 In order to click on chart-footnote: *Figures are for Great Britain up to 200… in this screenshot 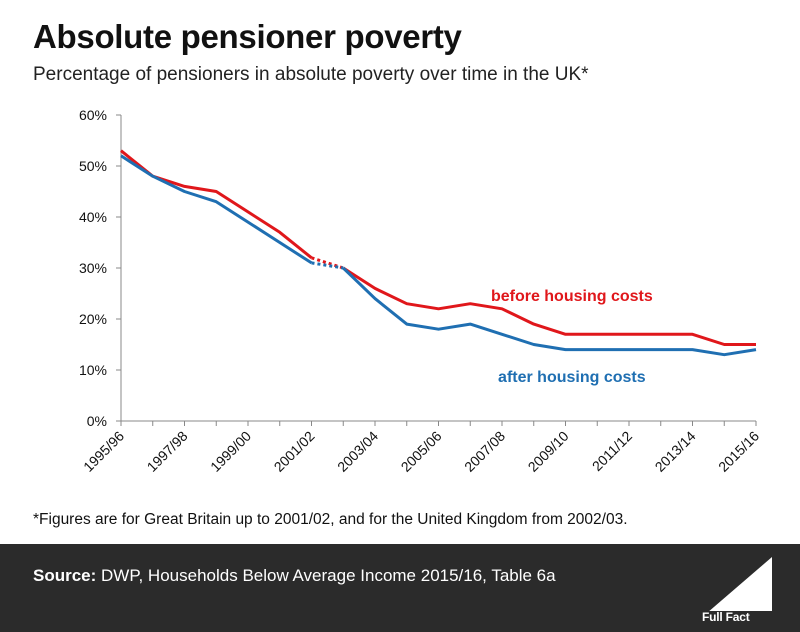, I will do `click(330, 519)`.